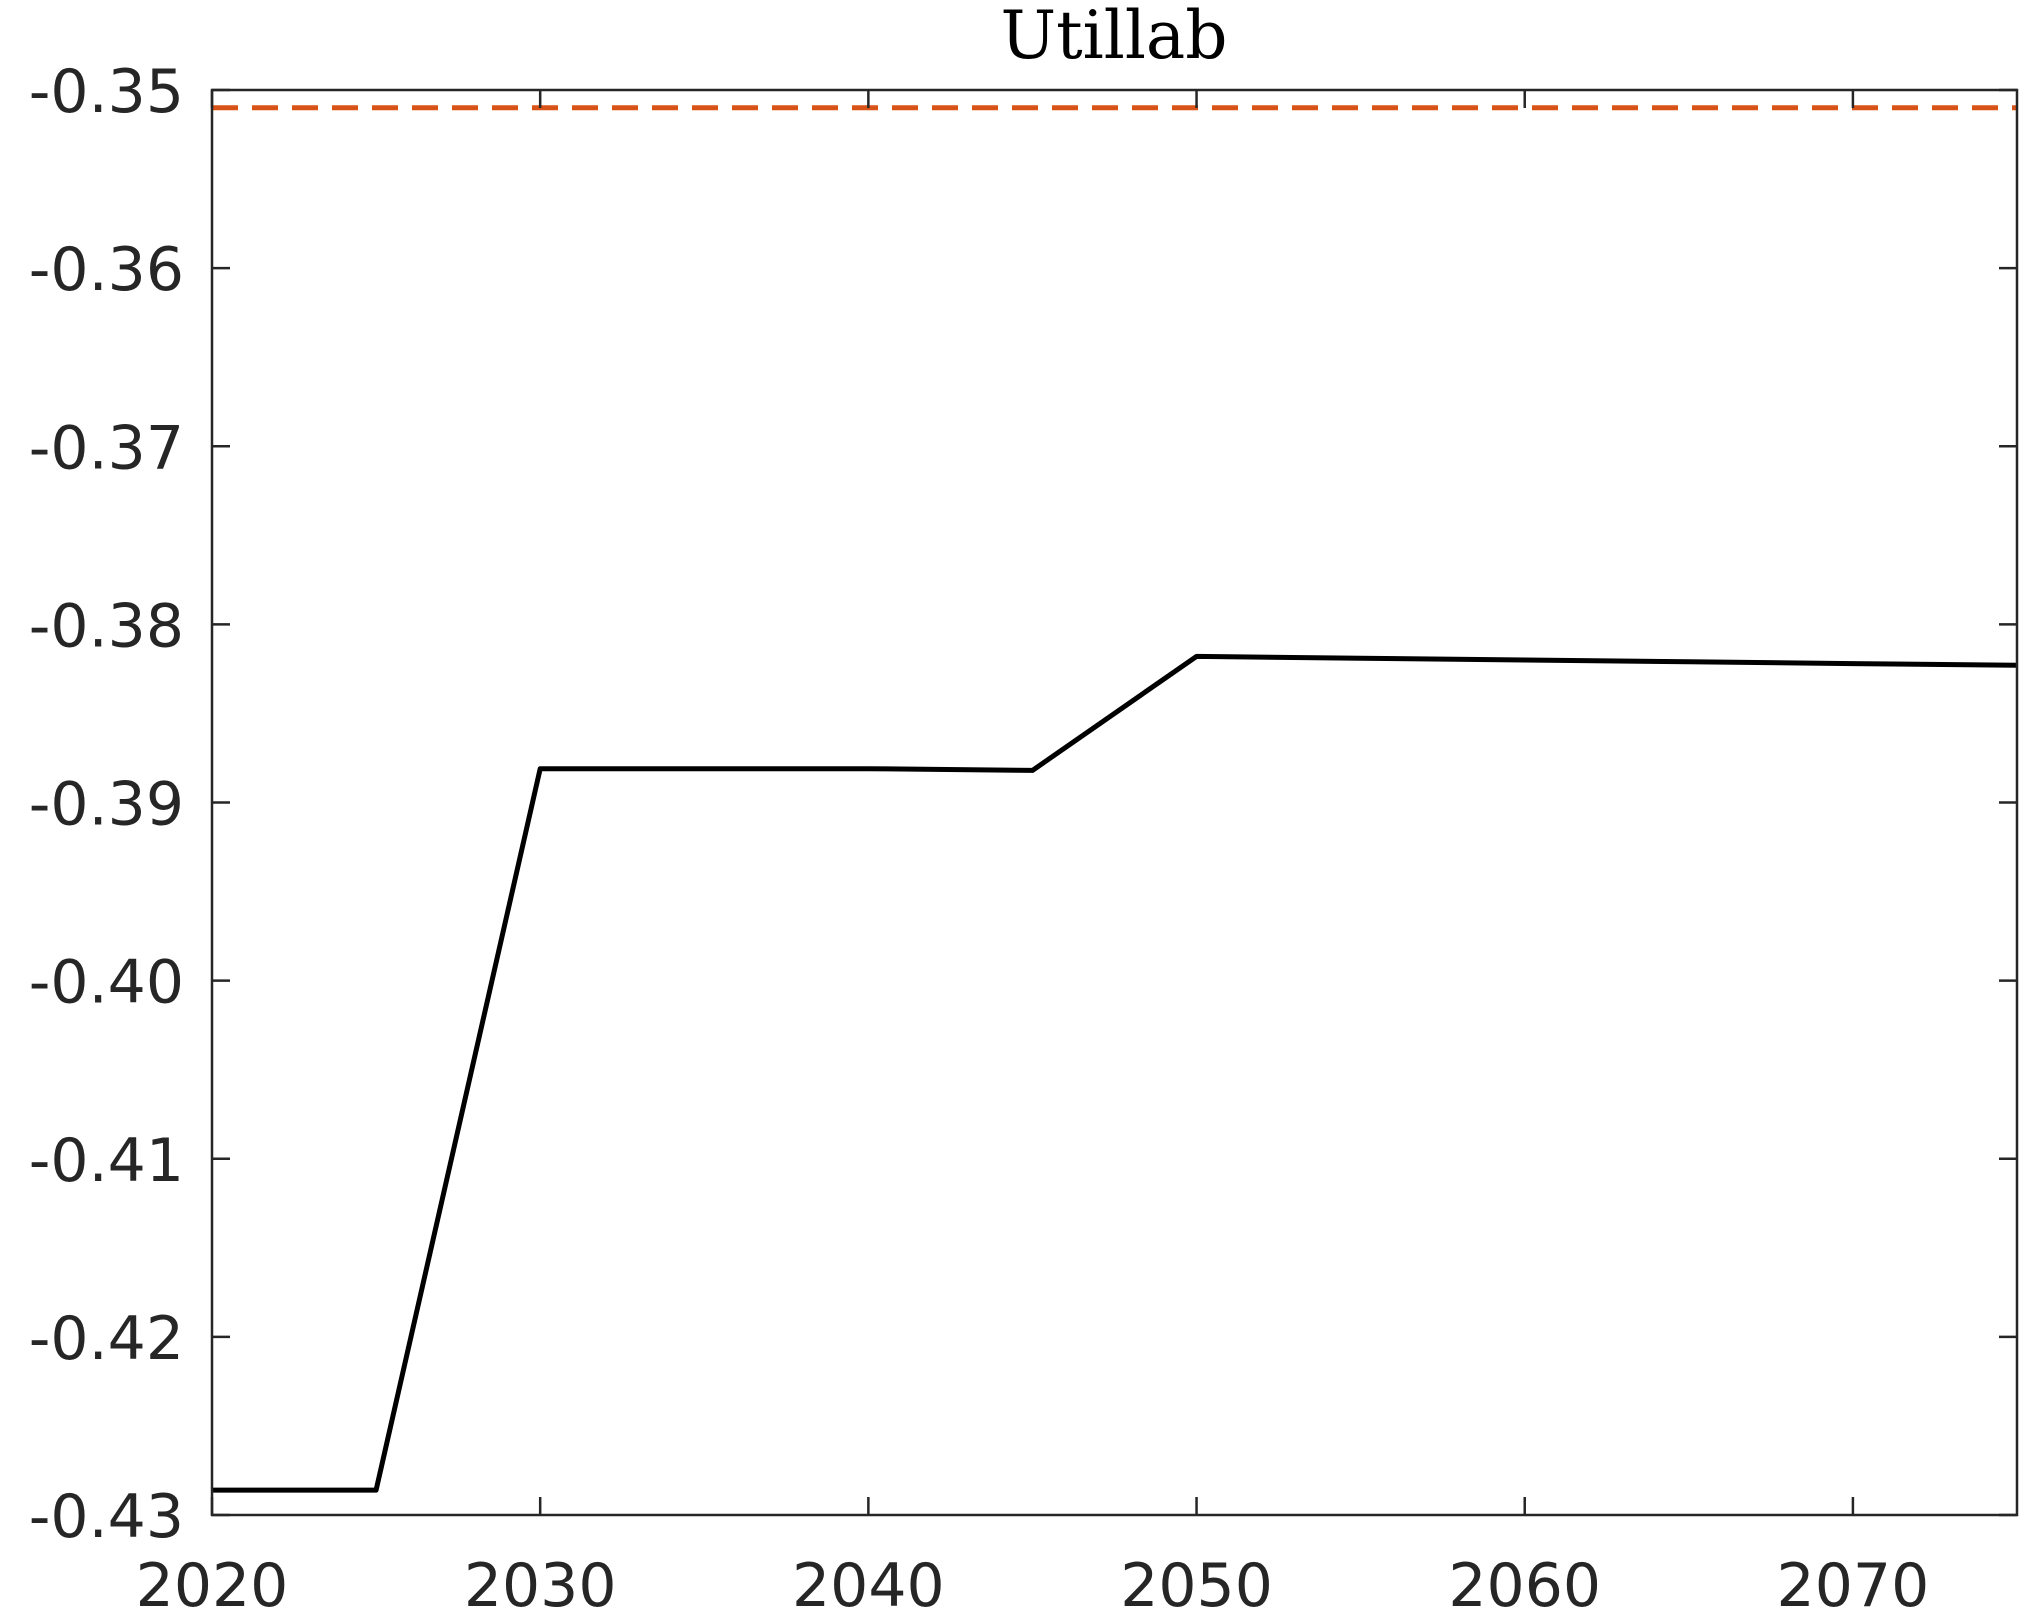 The width and height of the screenshot is (2023, 1613). Describe the element at coordinates (1524, 1582) in the screenshot. I see `x-tick-label: 2060` at that location.